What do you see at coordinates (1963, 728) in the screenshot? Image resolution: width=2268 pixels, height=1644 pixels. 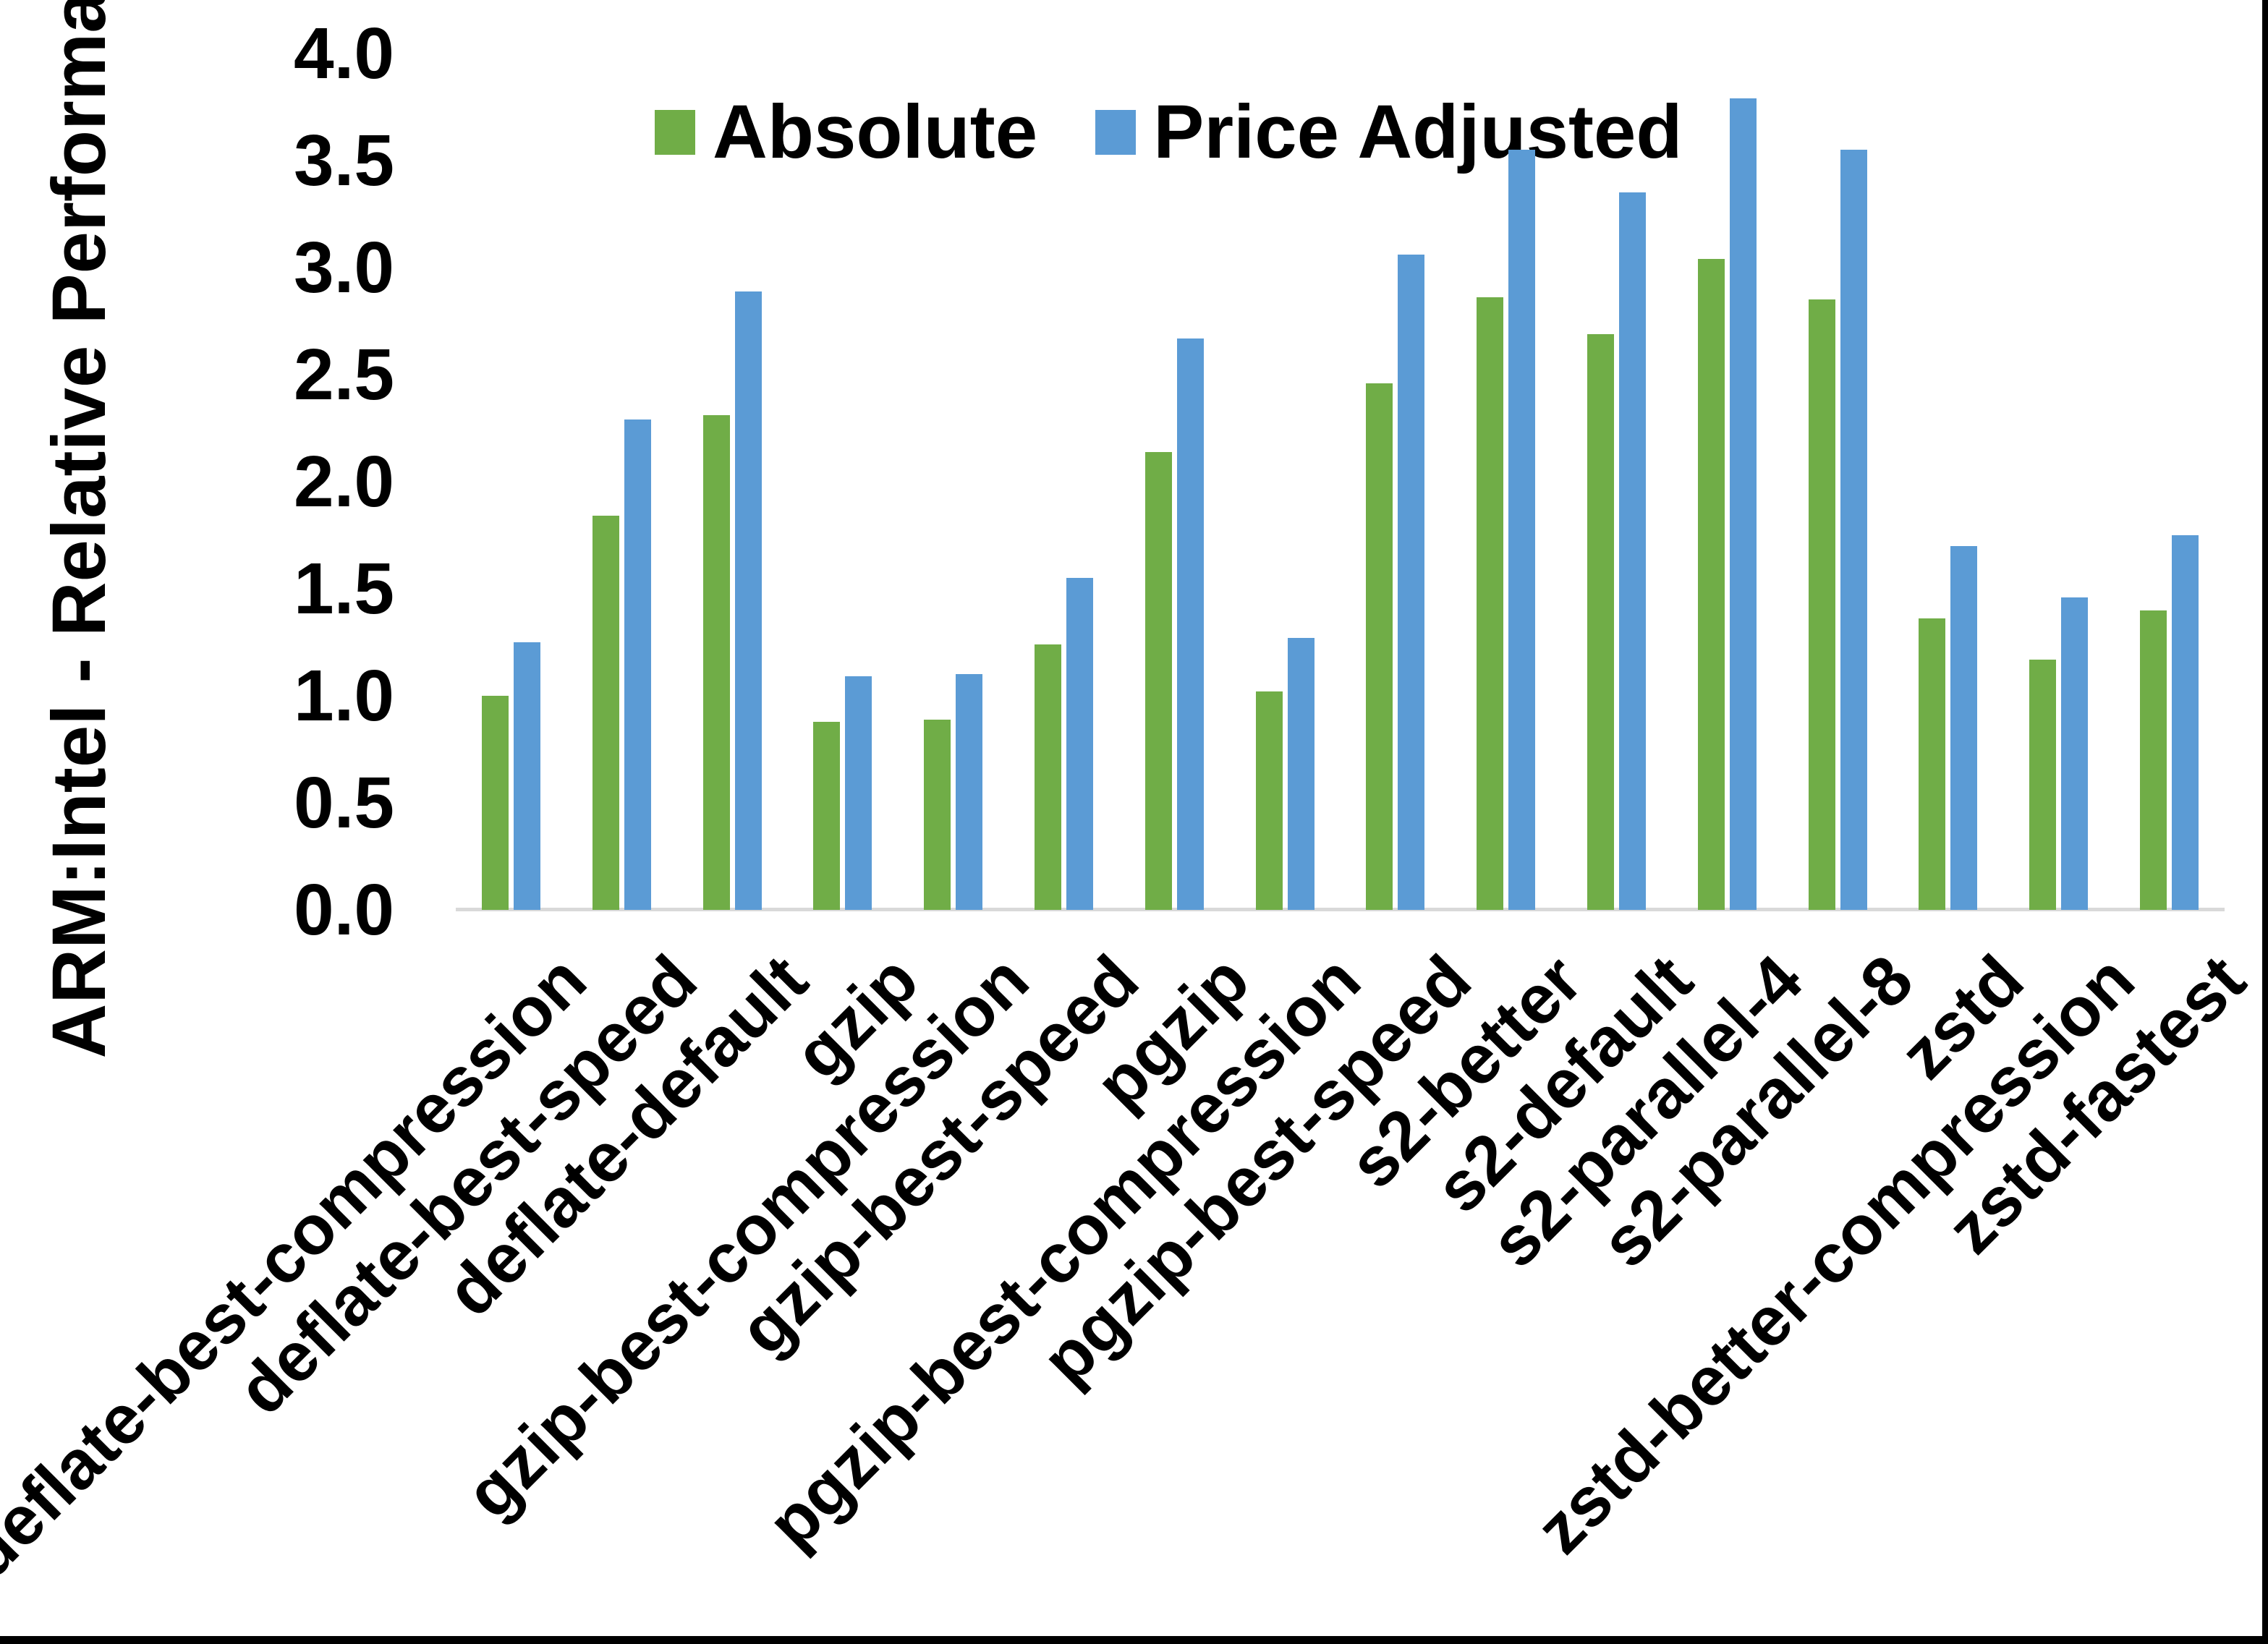 I see `bar-price-adjusted-zstd` at bounding box center [1963, 728].